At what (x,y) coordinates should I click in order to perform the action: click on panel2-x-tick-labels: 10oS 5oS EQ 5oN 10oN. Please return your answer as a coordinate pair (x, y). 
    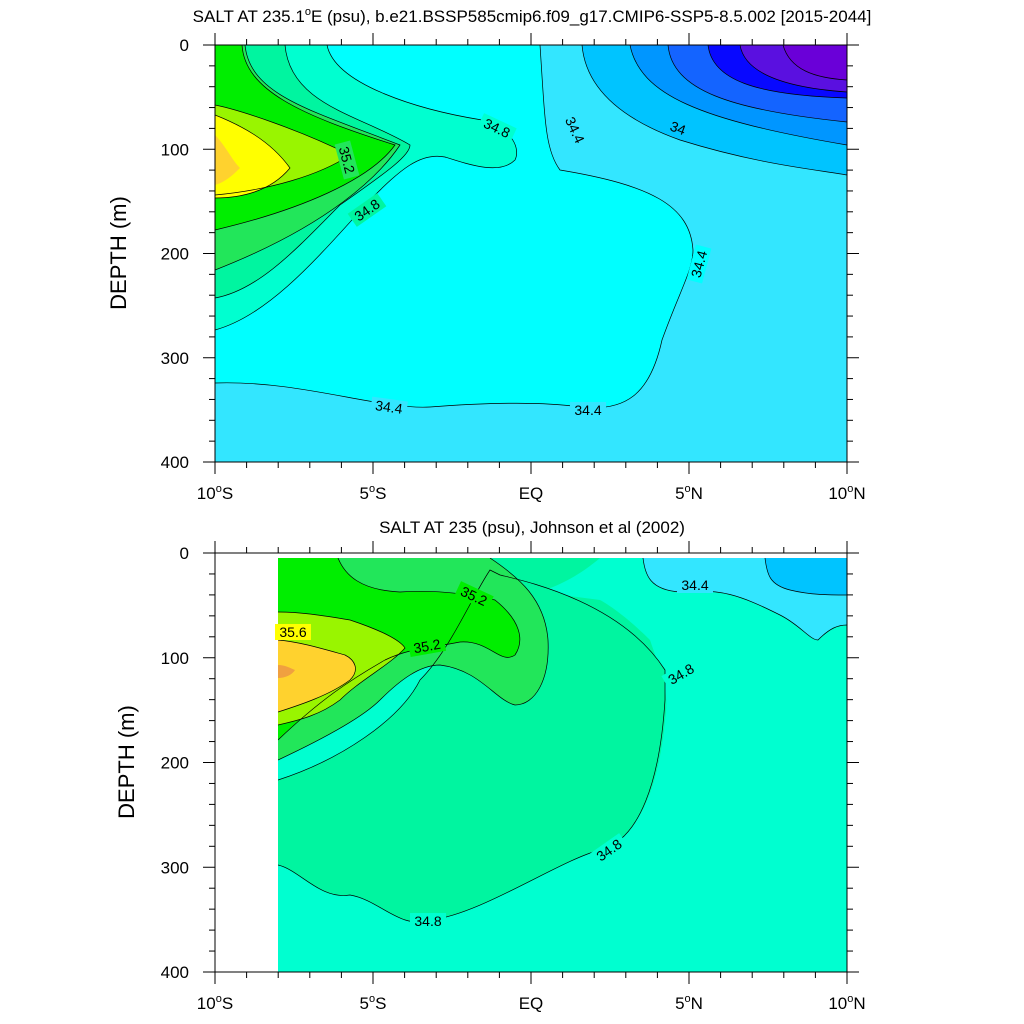
    Looking at the image, I should click on (531, 1003).